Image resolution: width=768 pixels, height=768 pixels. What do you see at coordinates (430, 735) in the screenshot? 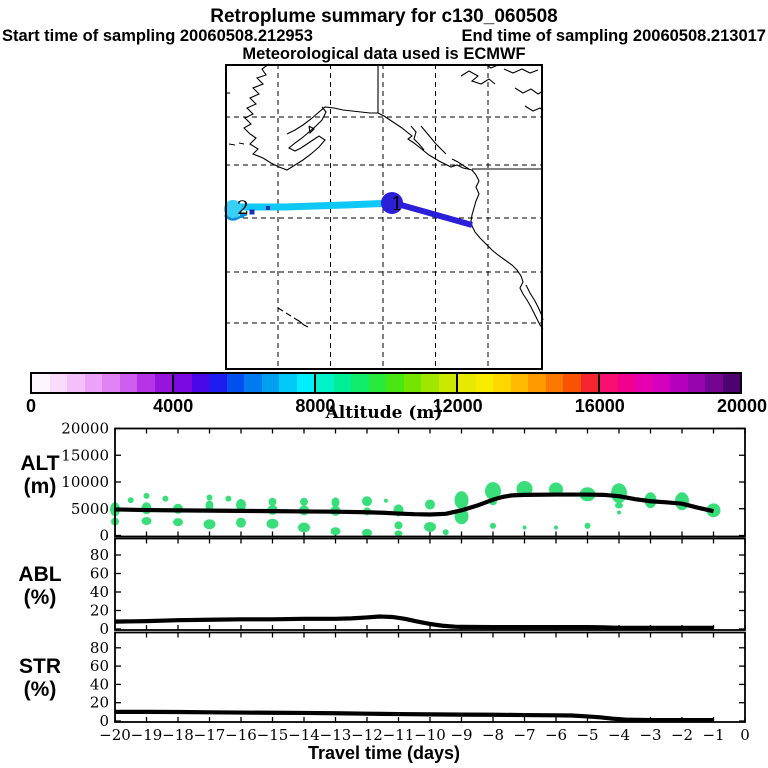
I see `travel-time-tick-label: −10` at bounding box center [430, 735].